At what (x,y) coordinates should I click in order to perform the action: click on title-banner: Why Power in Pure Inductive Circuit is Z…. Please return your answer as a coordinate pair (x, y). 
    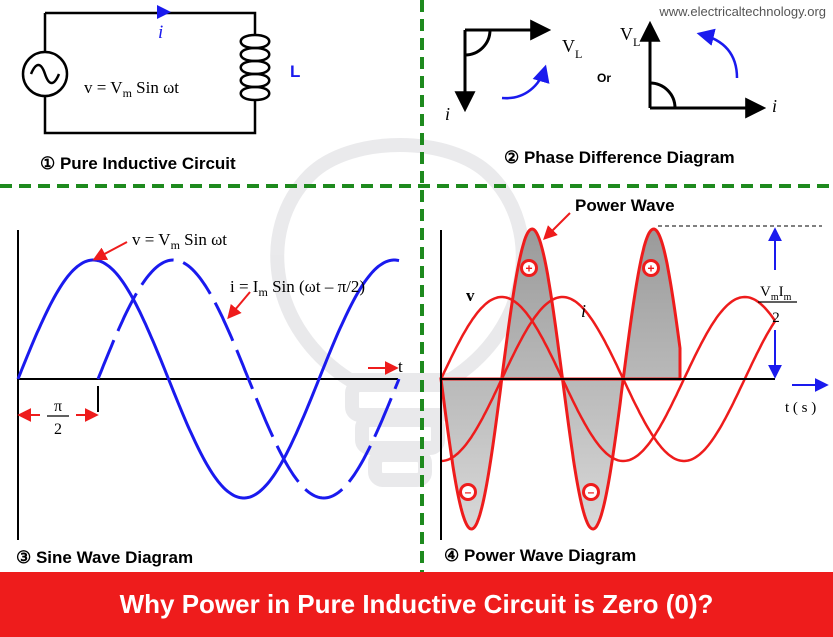
    Looking at the image, I should click on (416, 604).